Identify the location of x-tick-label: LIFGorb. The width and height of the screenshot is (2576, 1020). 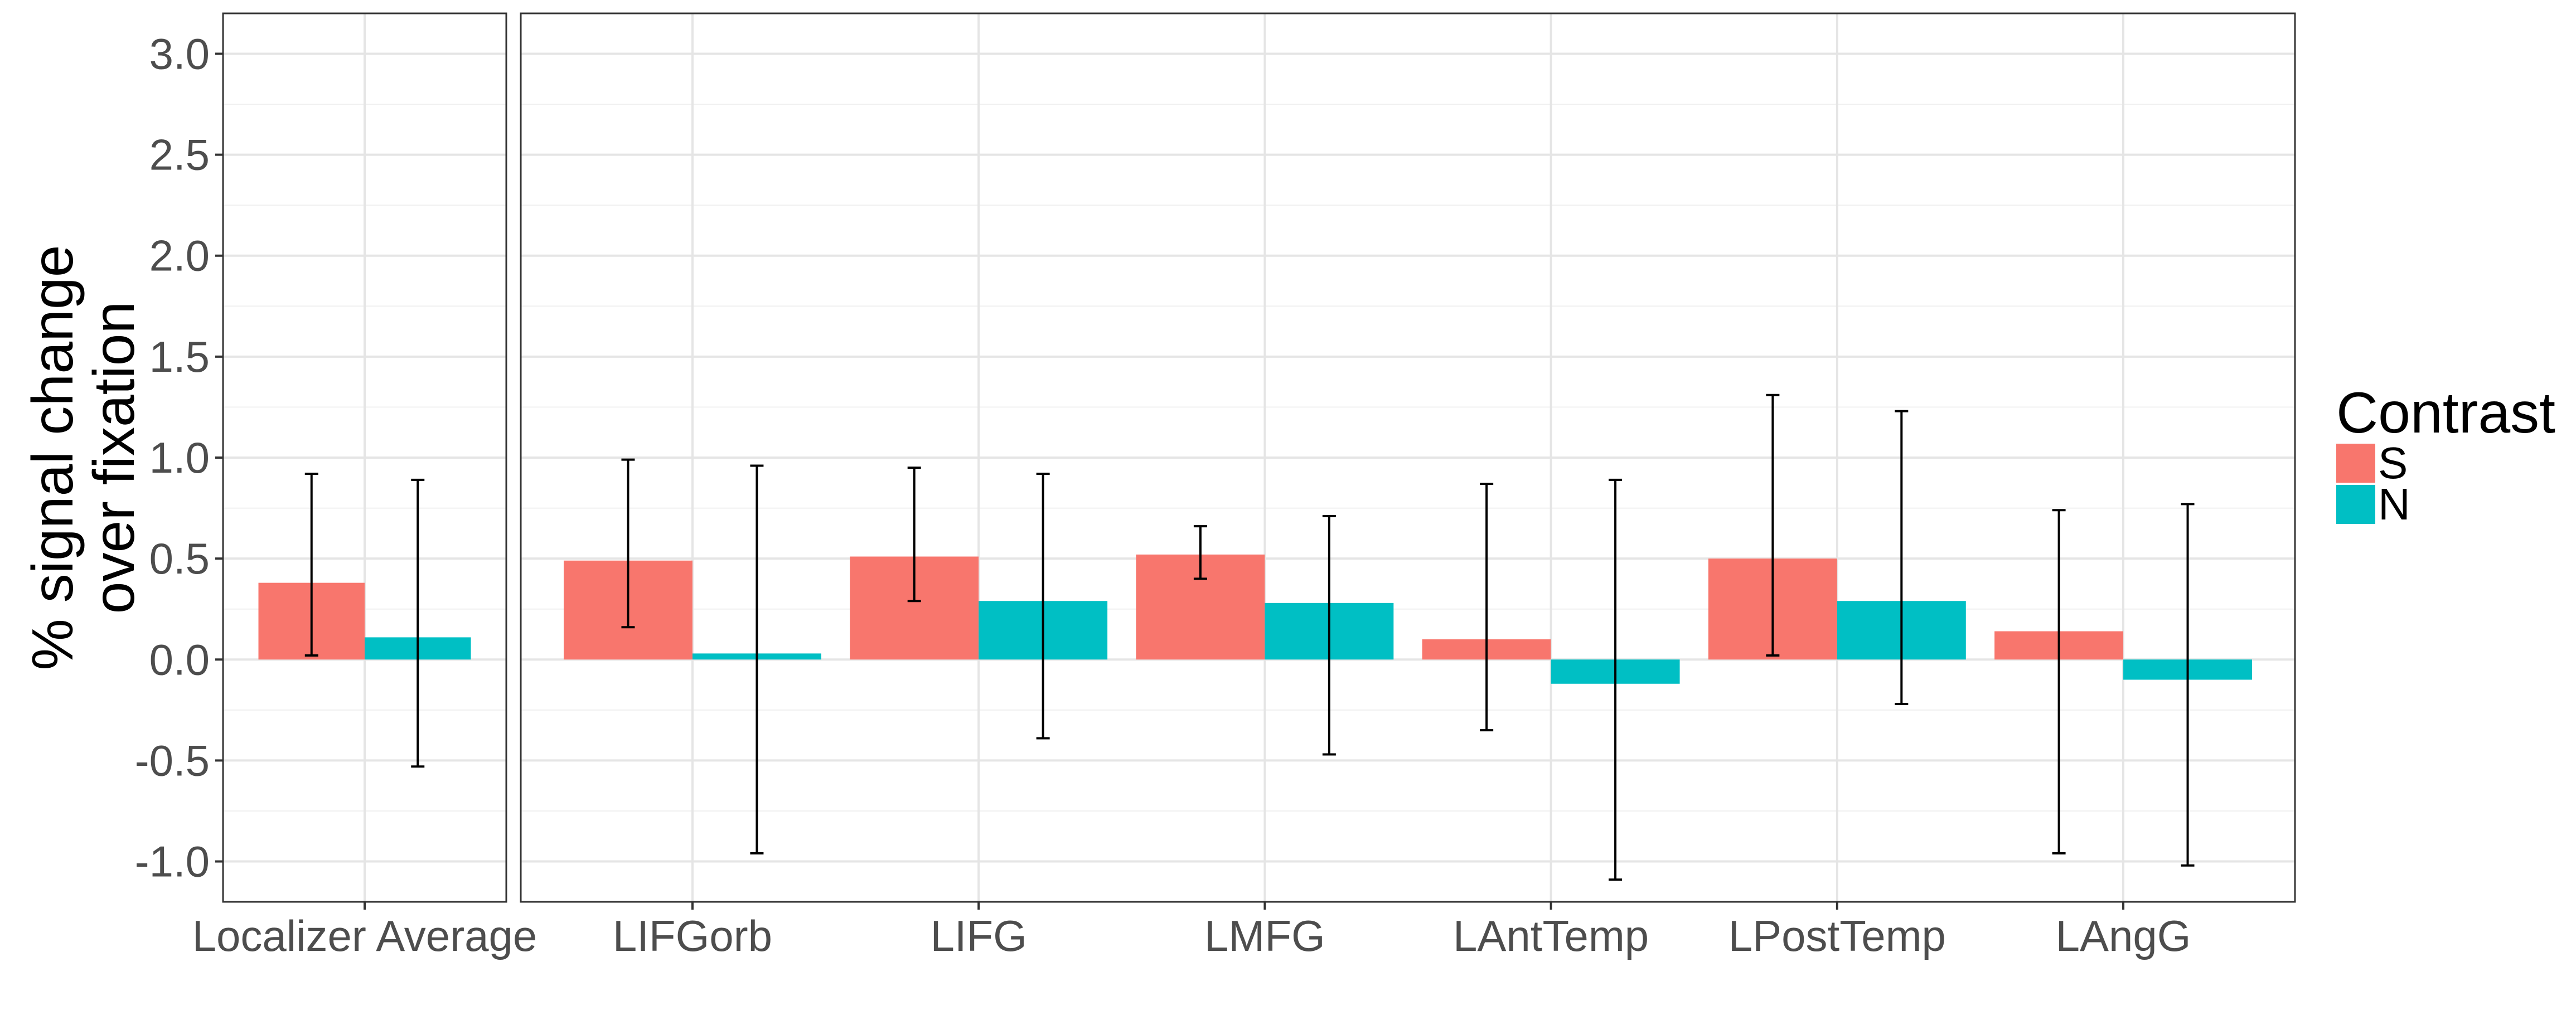
(693, 935).